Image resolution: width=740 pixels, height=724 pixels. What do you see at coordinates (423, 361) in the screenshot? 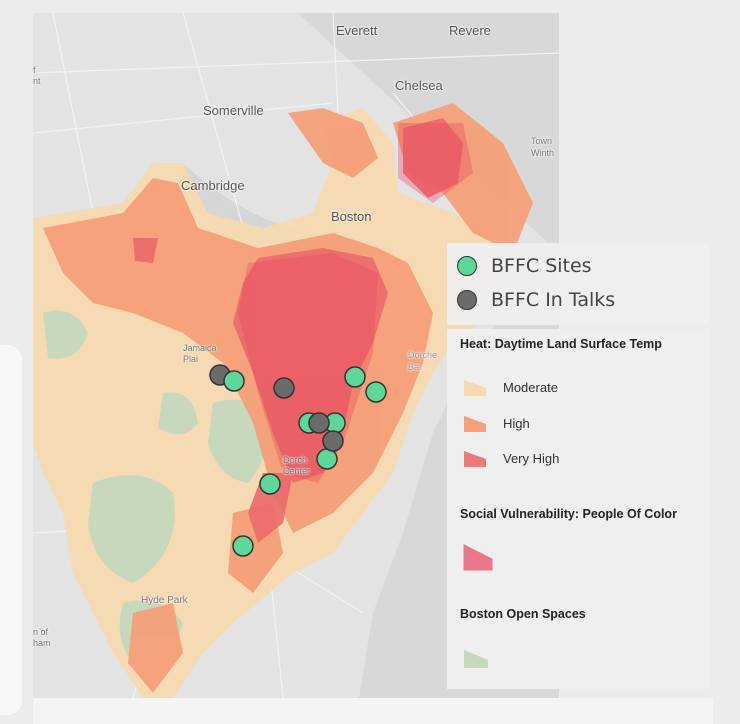
I see `place-label-dorchester-bay: Dorche Ba` at bounding box center [423, 361].